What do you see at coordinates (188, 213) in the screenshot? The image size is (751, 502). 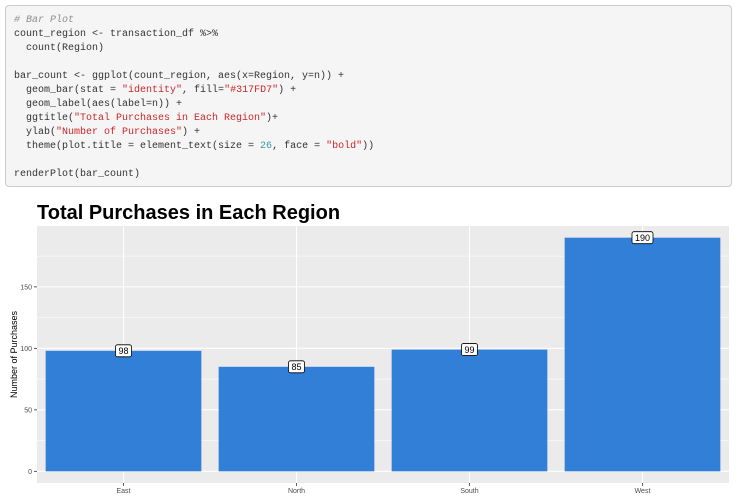 I see `chart-title: Total Purchases in Each Region` at bounding box center [188, 213].